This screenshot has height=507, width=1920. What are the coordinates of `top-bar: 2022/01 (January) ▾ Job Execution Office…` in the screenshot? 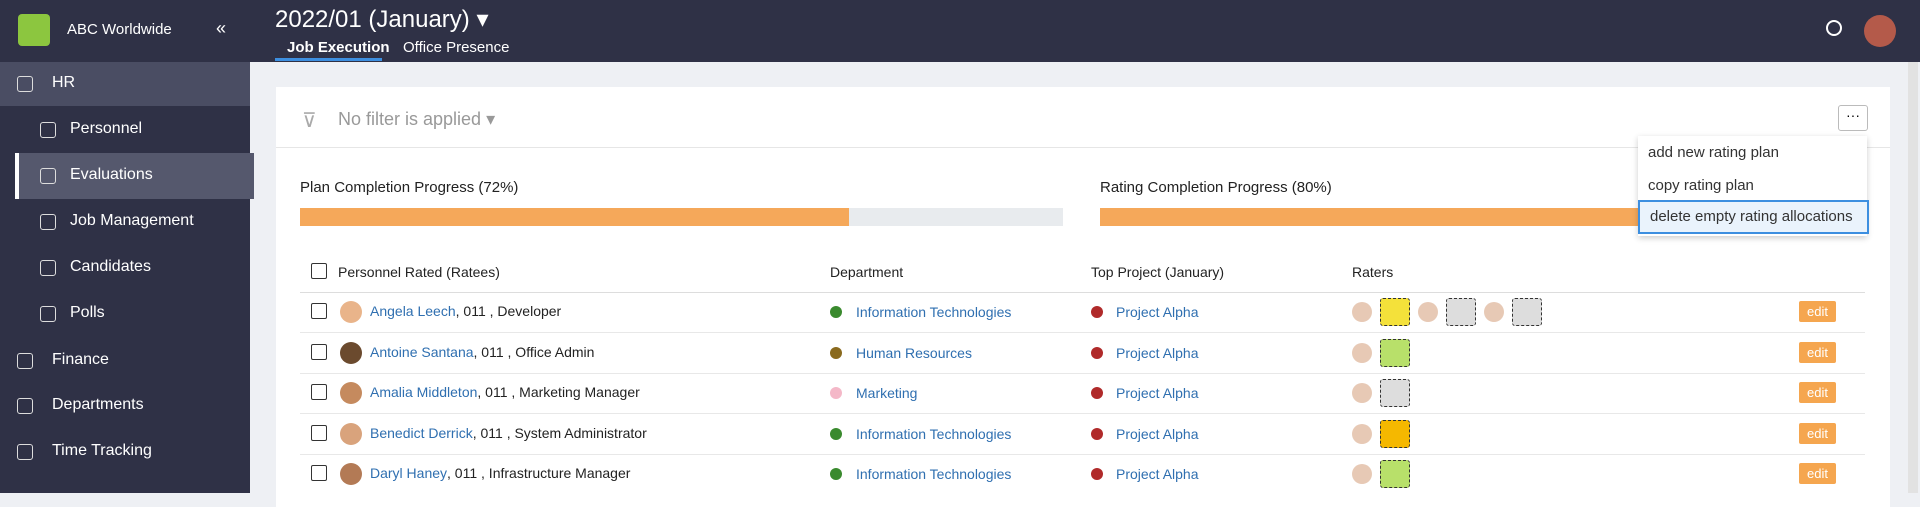 It's located at (1085, 31).